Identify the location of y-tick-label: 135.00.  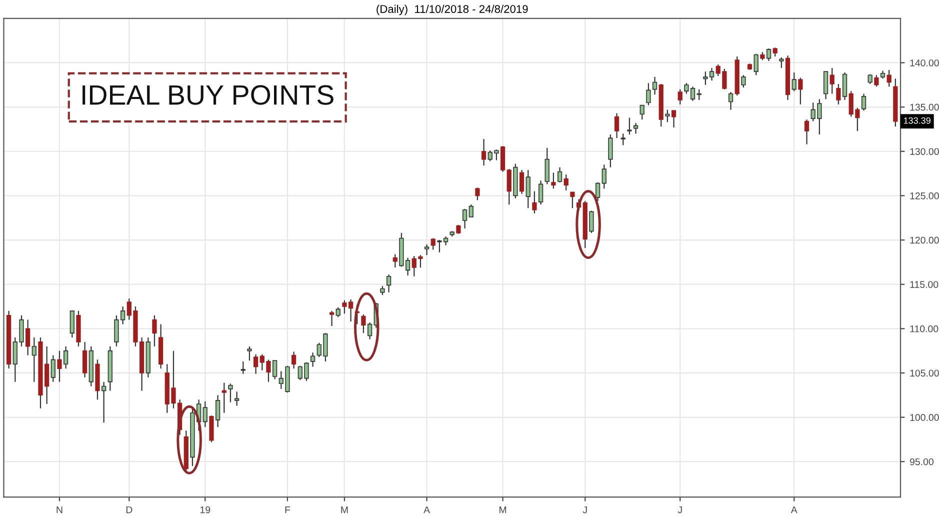
(924, 107).